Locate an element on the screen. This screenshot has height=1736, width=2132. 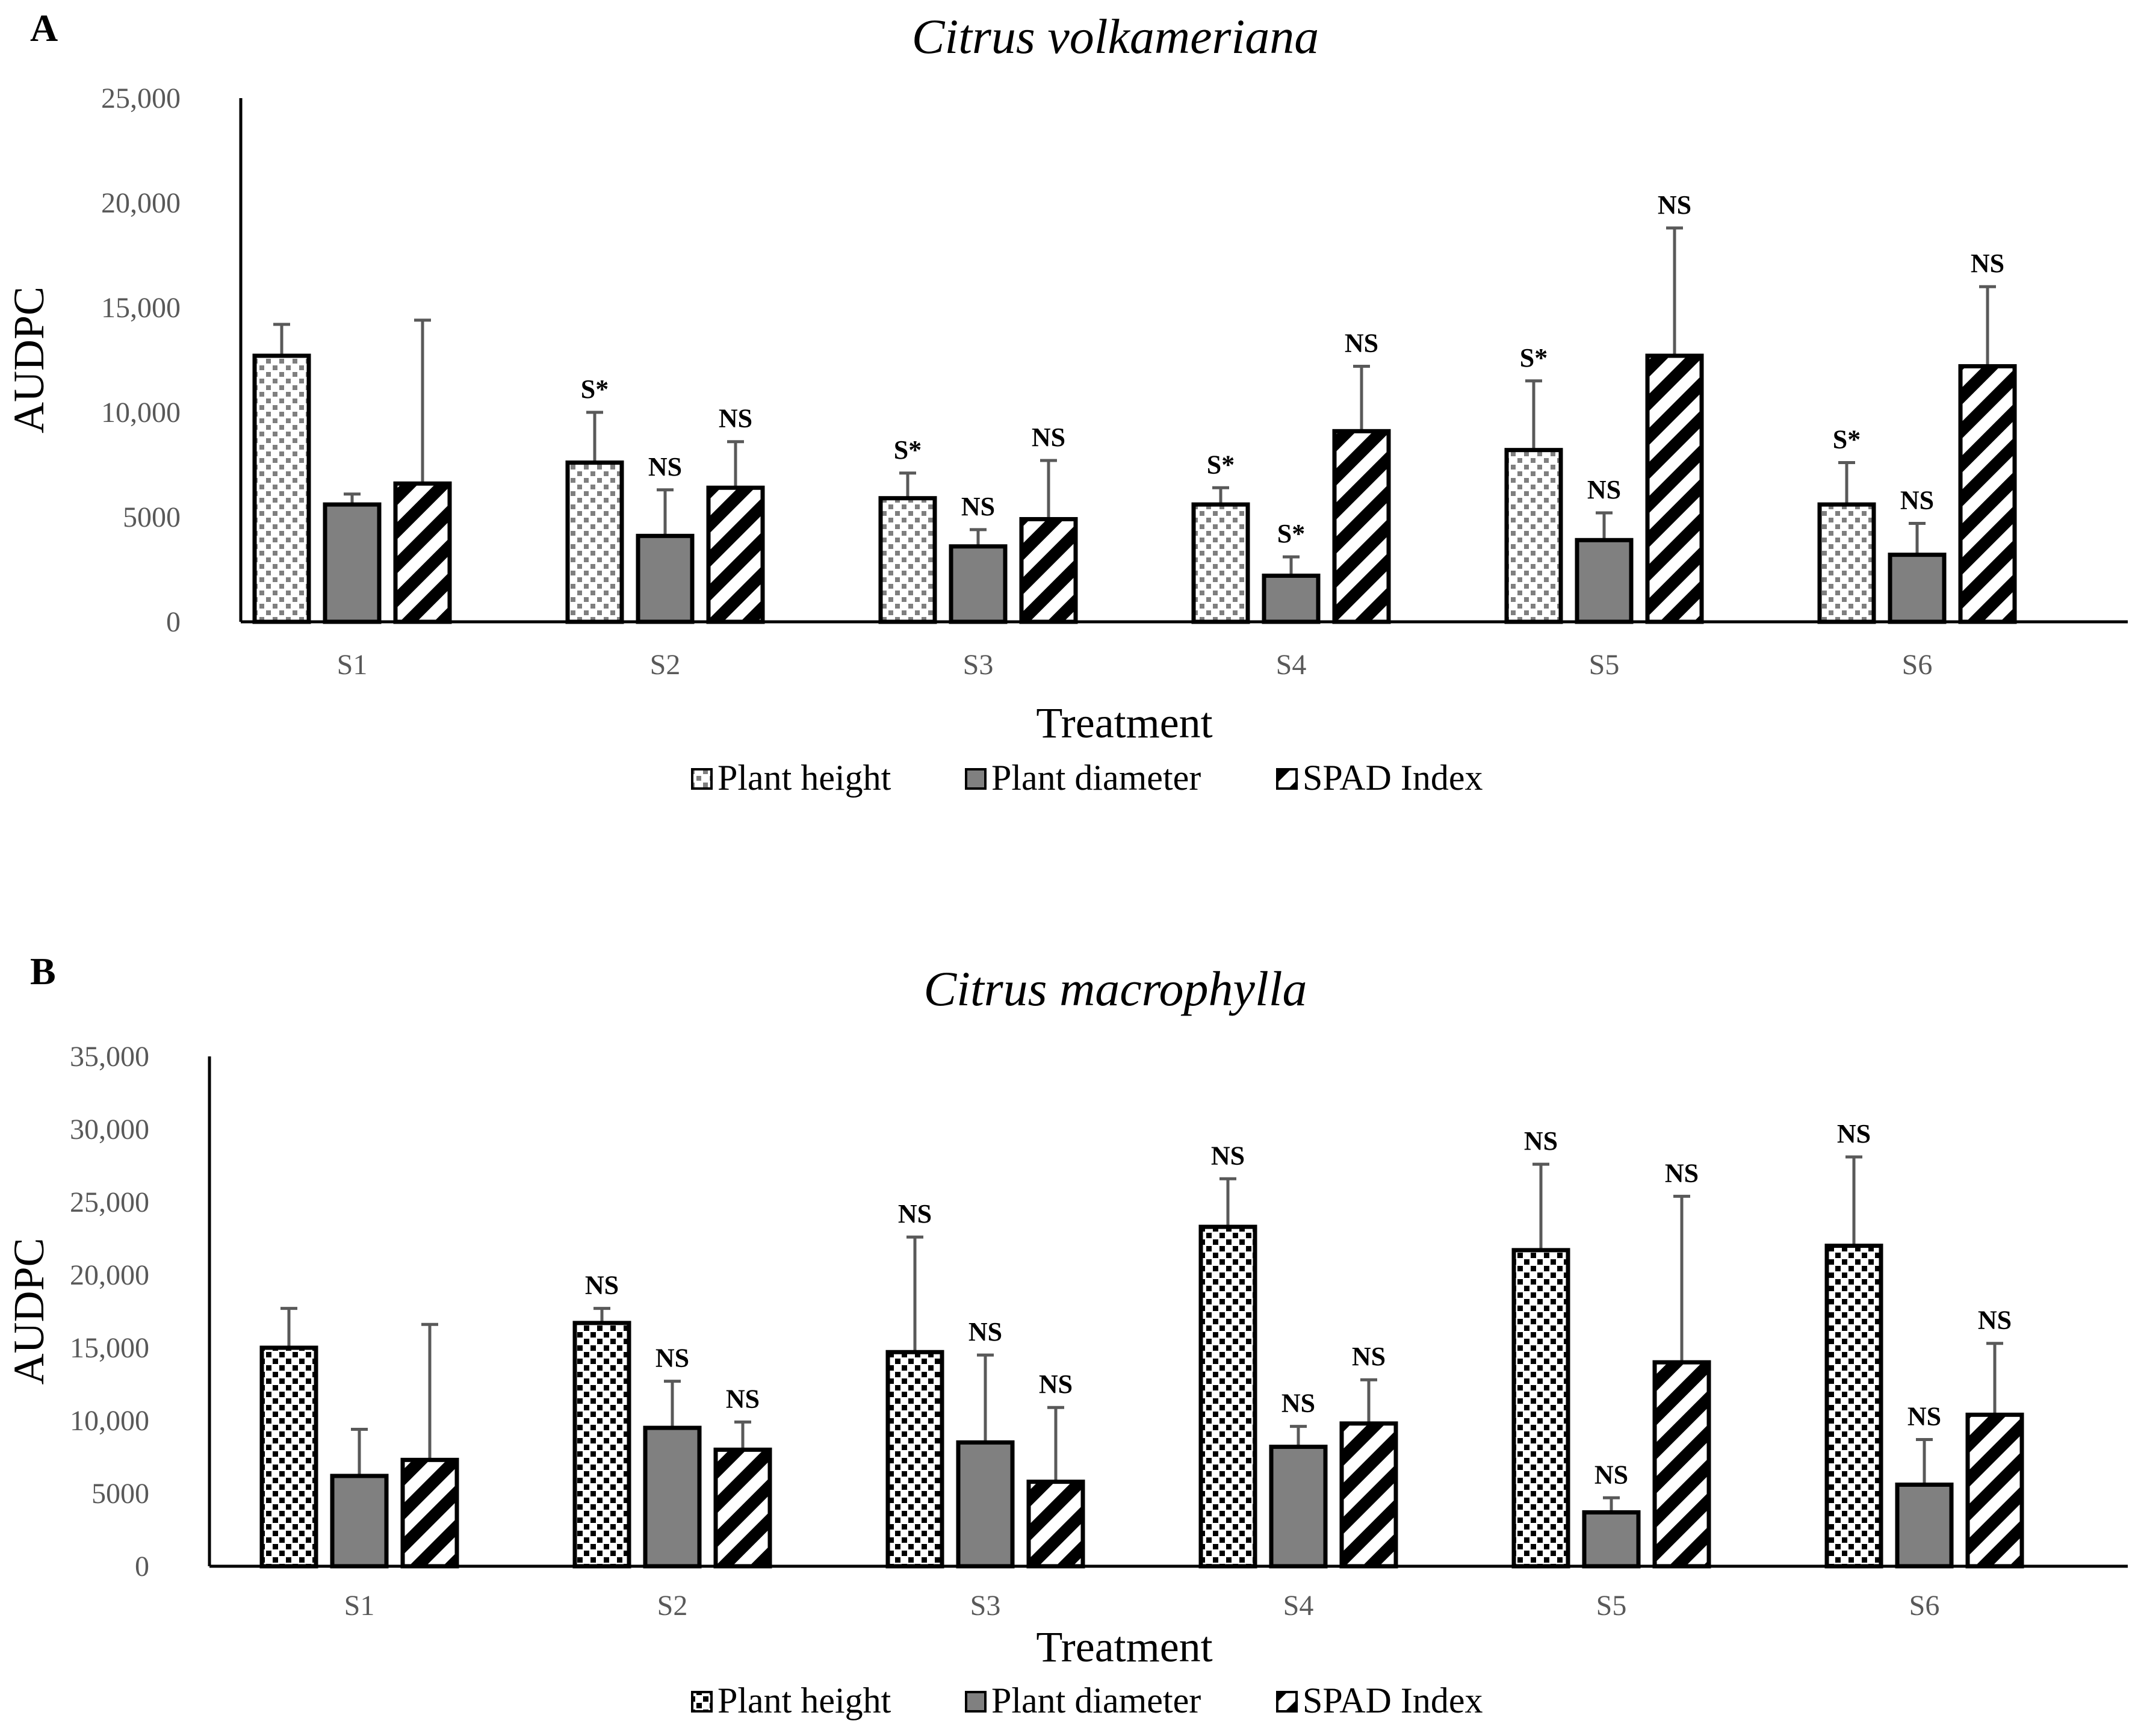
panel-letter: B is located at coordinates (43, 971).